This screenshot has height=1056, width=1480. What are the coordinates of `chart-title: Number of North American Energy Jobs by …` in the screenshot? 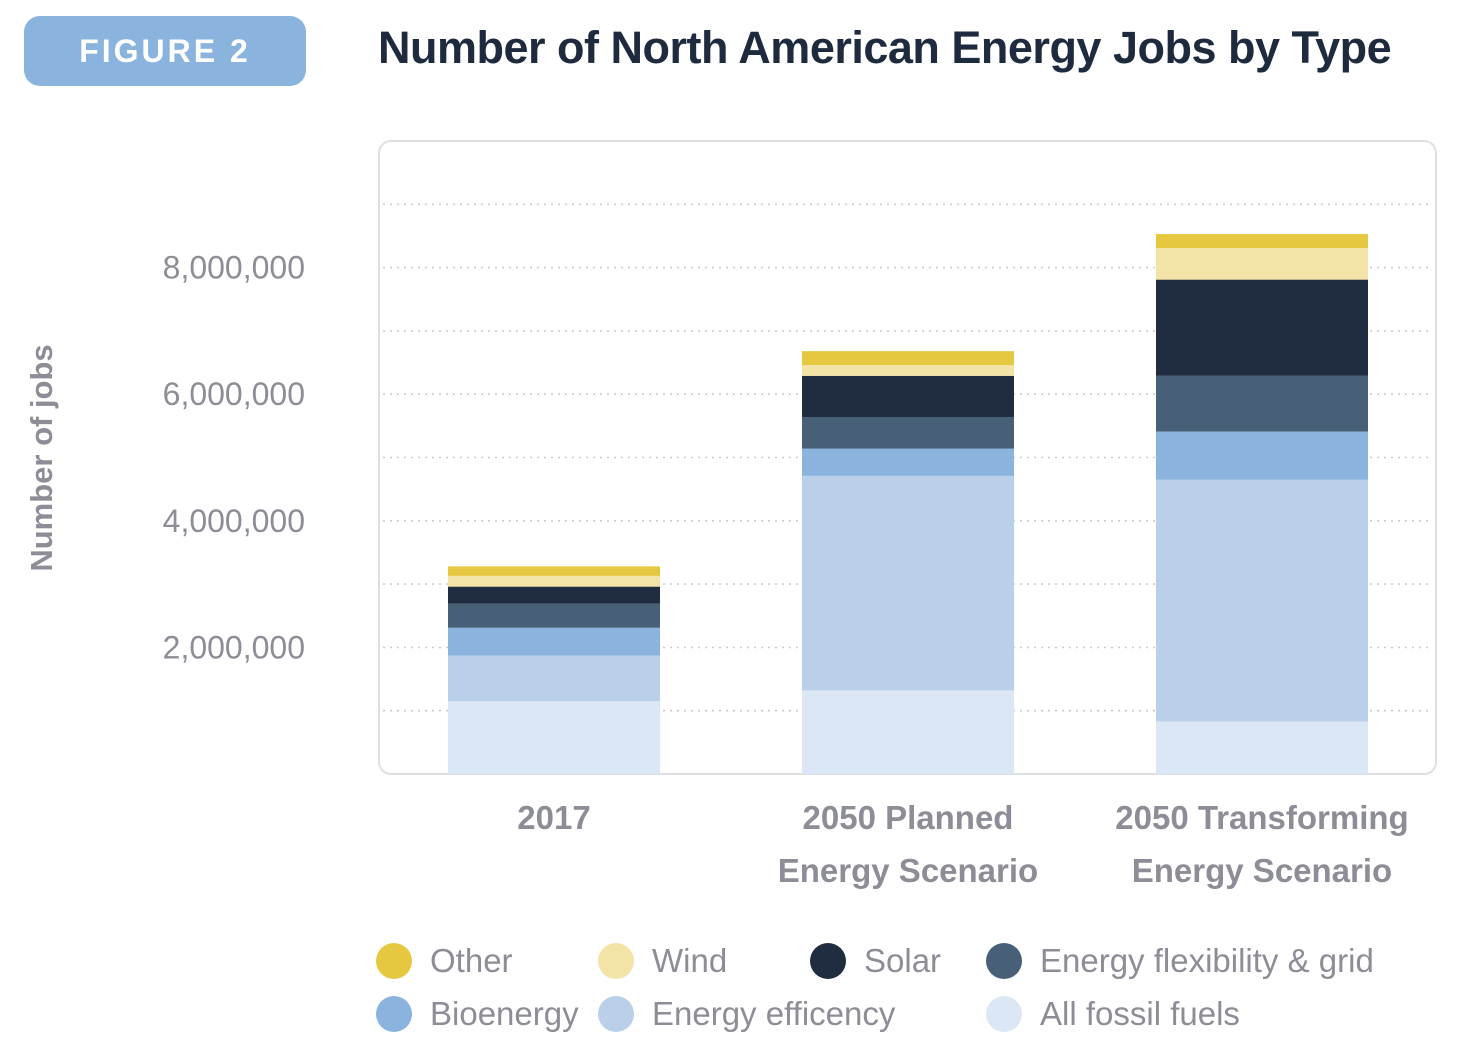 It's located at (885, 47).